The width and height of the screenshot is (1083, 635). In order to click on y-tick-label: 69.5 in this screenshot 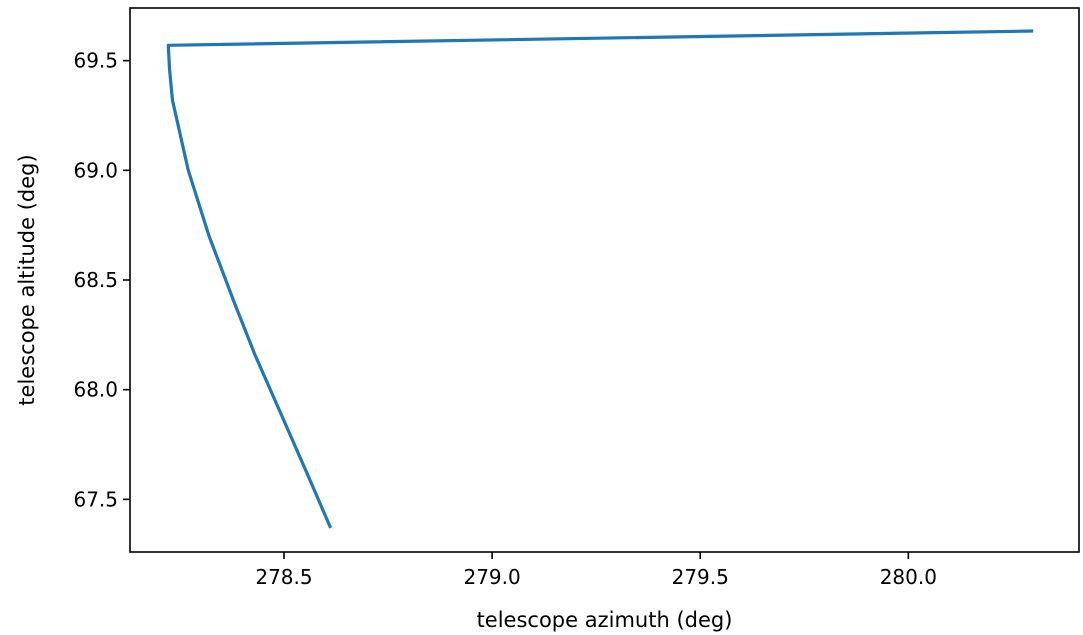, I will do `click(95, 61)`.